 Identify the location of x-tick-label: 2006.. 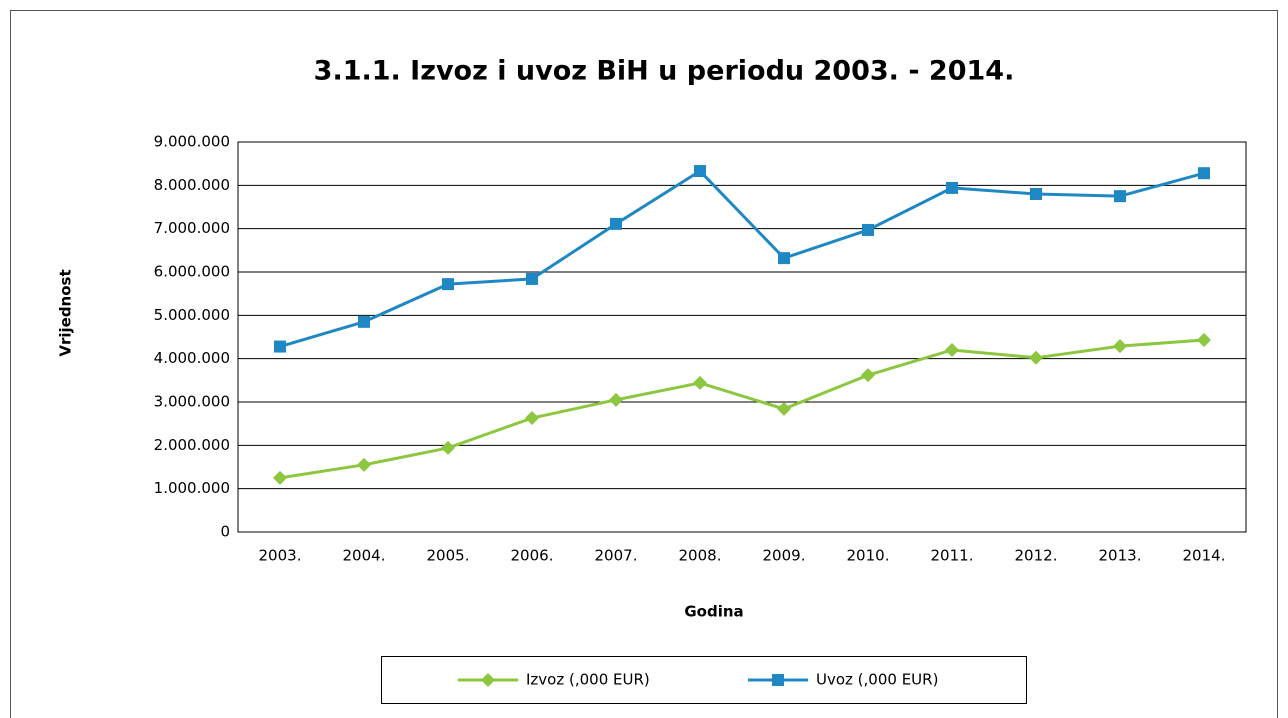
(532, 556).